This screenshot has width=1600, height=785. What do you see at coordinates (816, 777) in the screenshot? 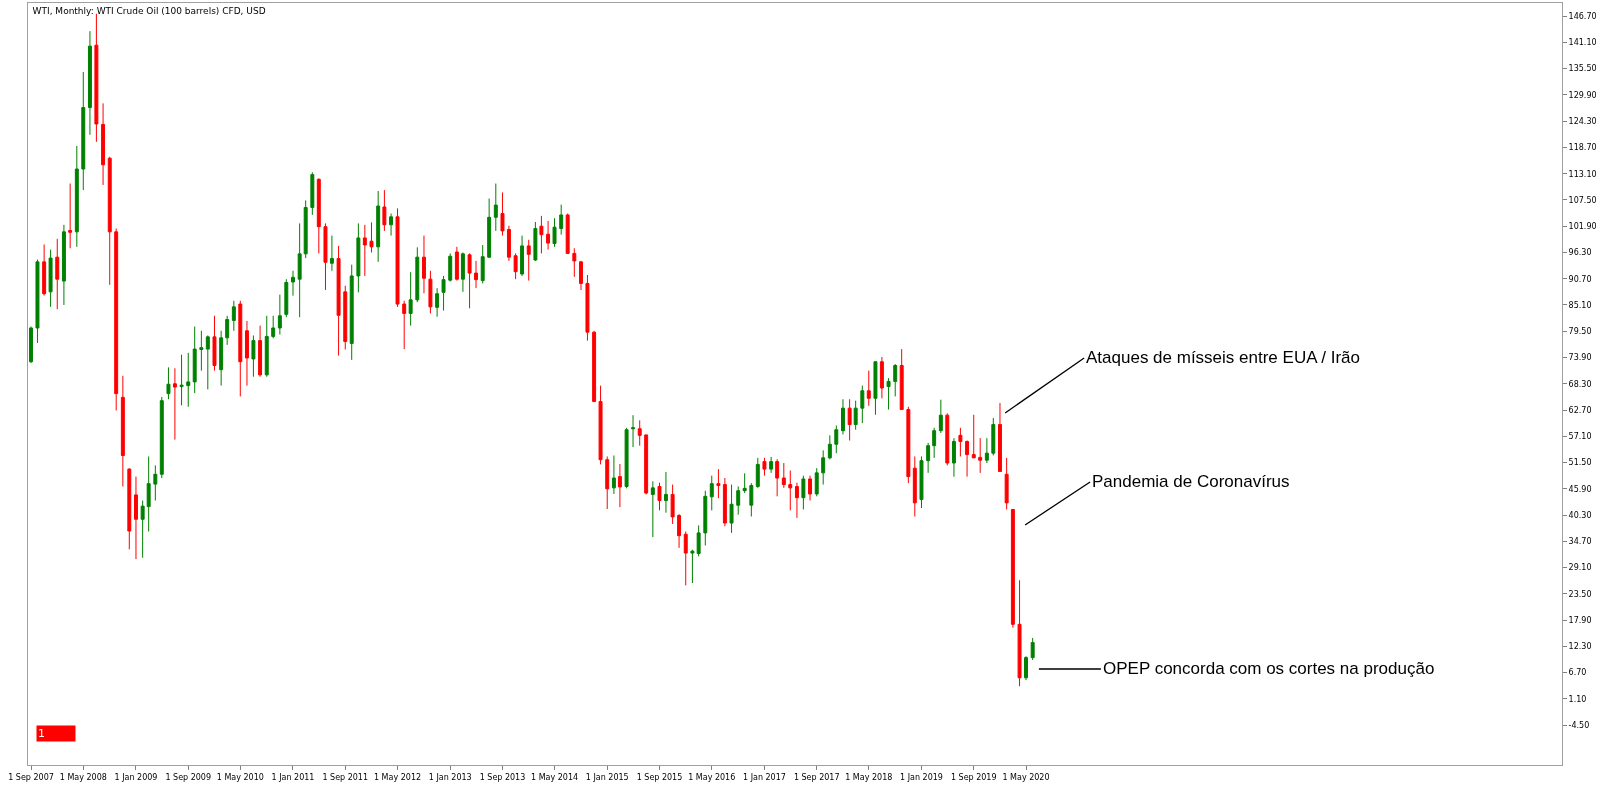
I see `x-tick-label: 1 Sep 2017` at bounding box center [816, 777].